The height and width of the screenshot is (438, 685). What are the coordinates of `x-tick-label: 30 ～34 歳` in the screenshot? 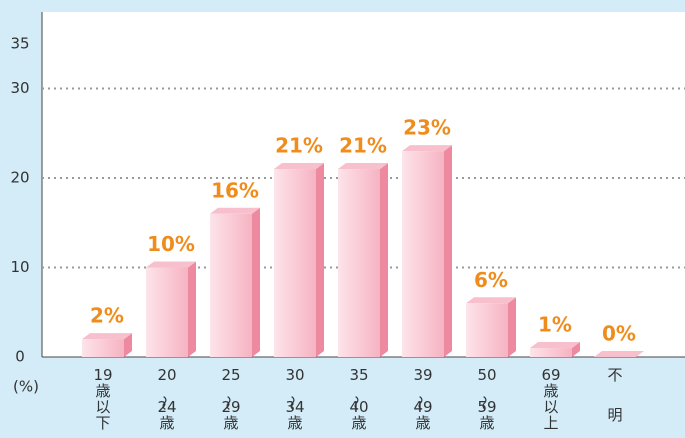 It's located at (293, 399).